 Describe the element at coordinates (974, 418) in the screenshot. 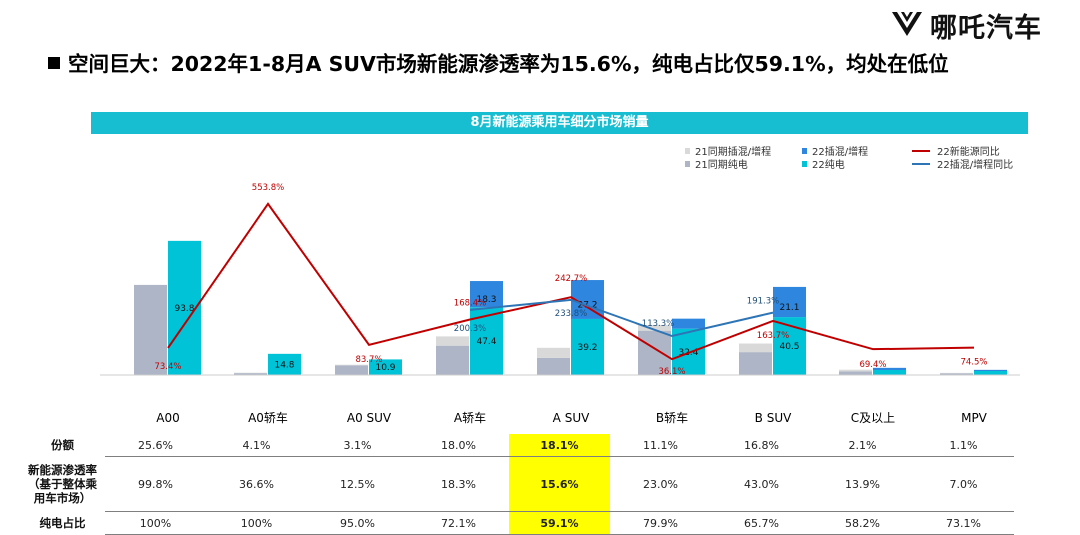

I see `category-label: MPV` at that location.